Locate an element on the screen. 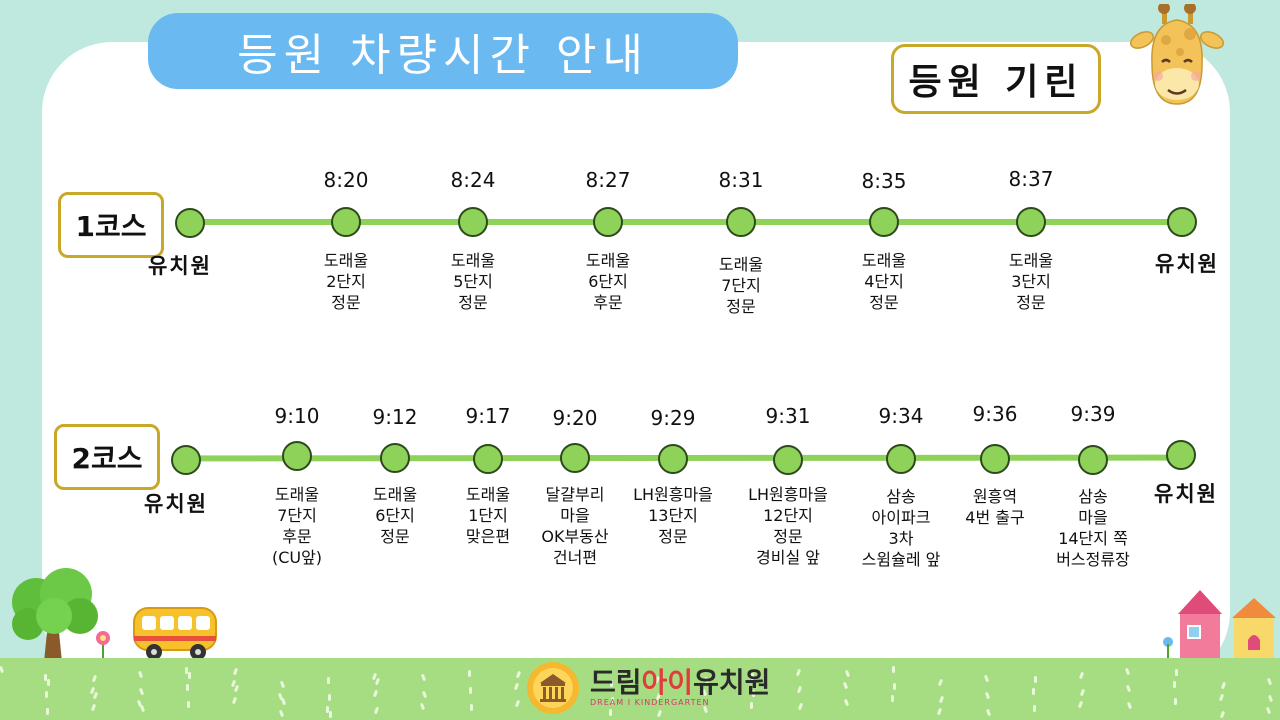 This screenshot has width=1280, height=720. kindergarten-emblem-icon is located at coordinates (553, 688).